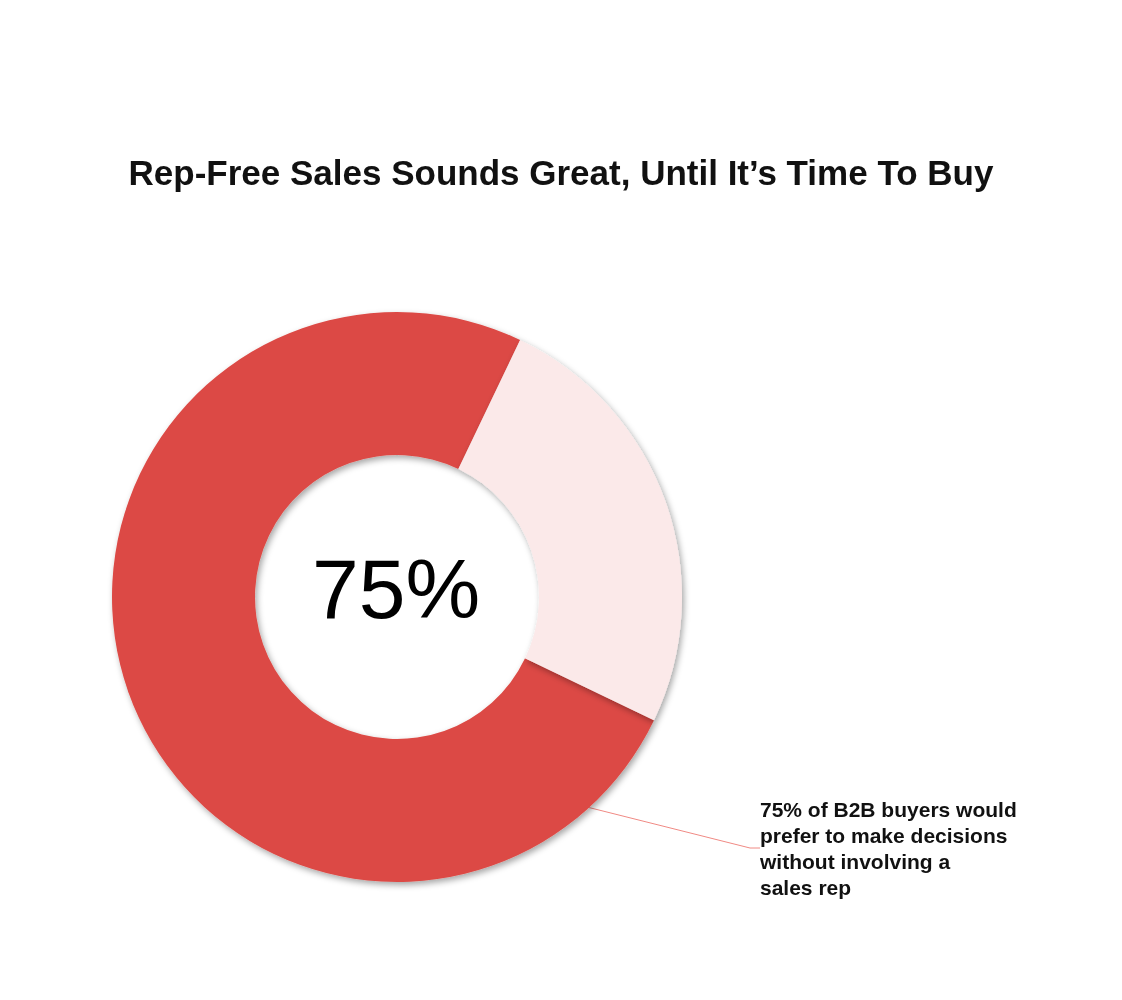 The width and height of the screenshot is (1122, 1000). Describe the element at coordinates (561, 172) in the screenshot. I see `chart-title: Rep-Free Sales Sounds Great, Until It’s Time To Buy` at that location.